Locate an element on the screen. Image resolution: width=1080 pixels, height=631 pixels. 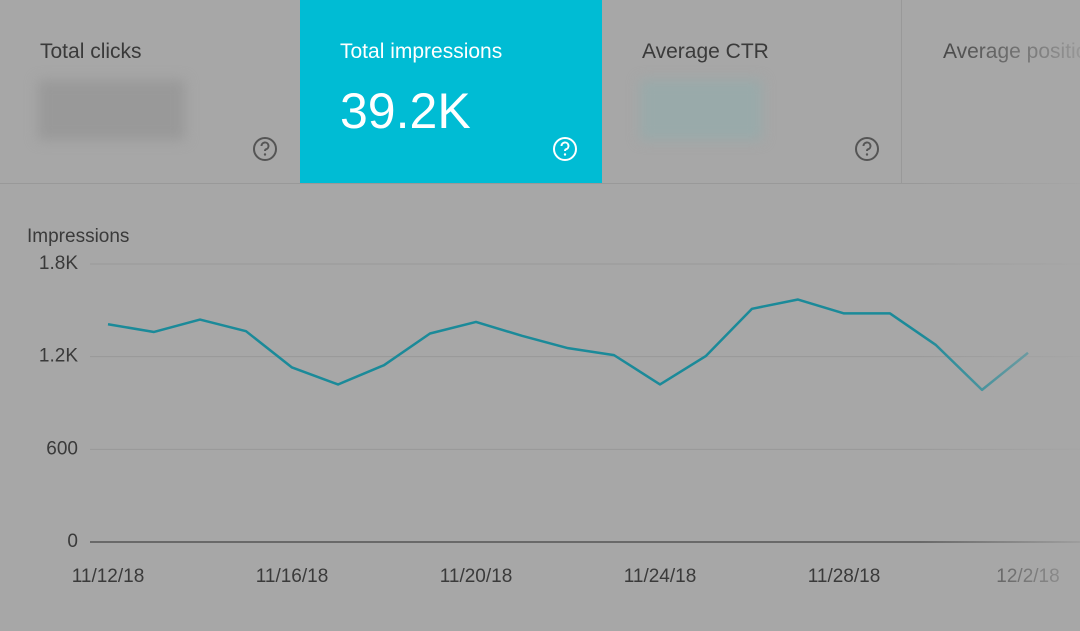
card-value: 39.2K is located at coordinates (405, 111).